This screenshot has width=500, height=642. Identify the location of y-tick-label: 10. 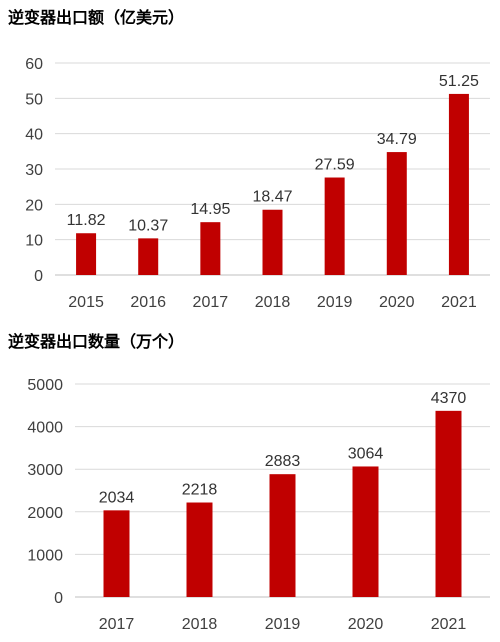
(34, 241).